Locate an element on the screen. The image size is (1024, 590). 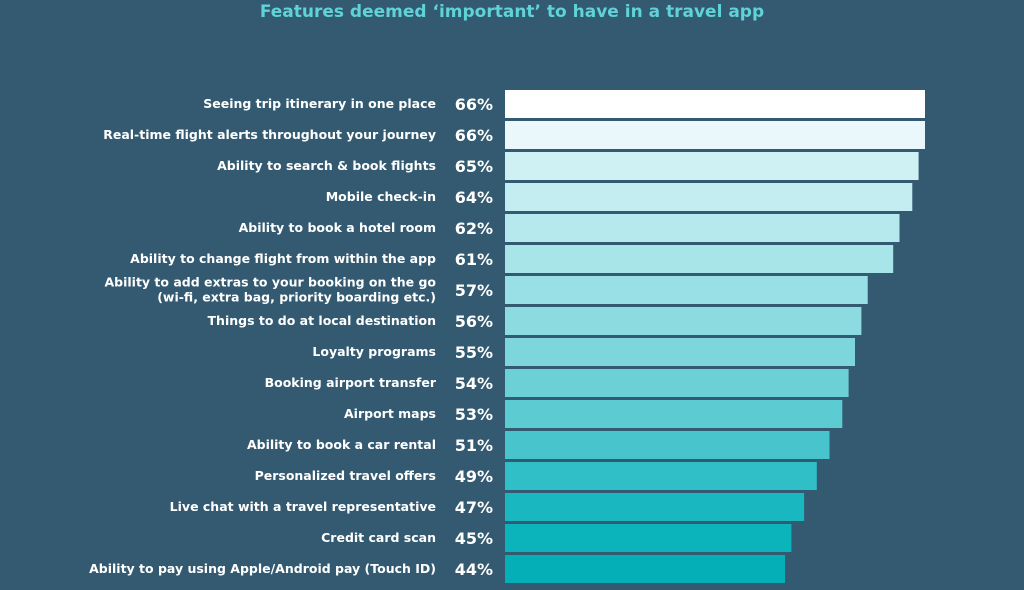
value-label-16: 44% is located at coordinates (474, 569).